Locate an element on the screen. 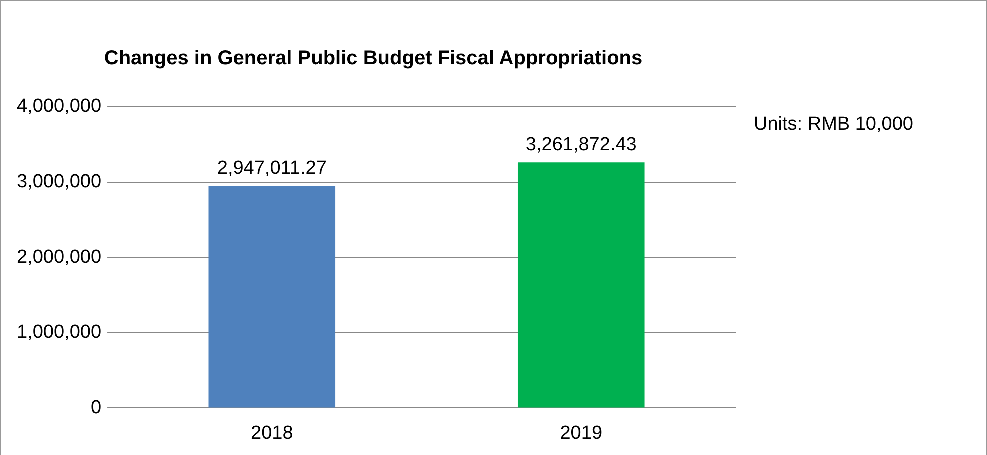  chart-title: Changes in General Public Budget Fiscal Appropriations is located at coordinates (373, 59).